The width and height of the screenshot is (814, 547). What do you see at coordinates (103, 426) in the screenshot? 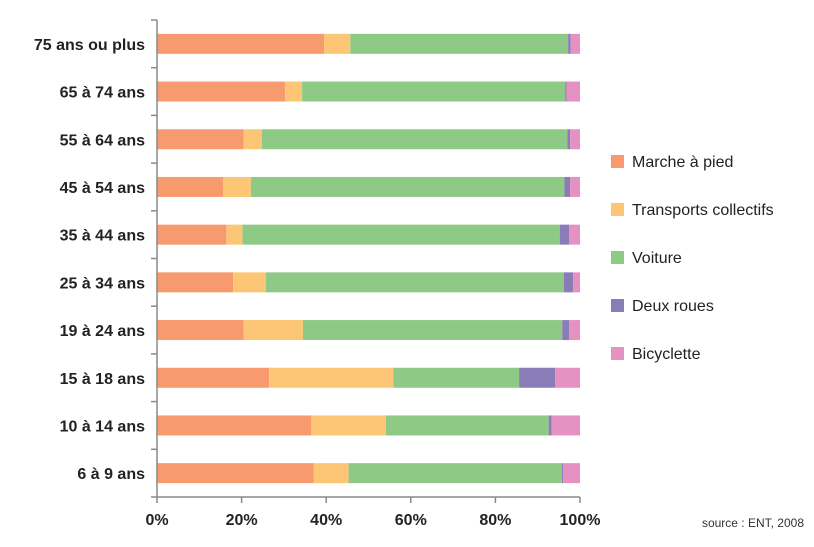
I see `category-label: 10 à 14 ans` at bounding box center [103, 426].